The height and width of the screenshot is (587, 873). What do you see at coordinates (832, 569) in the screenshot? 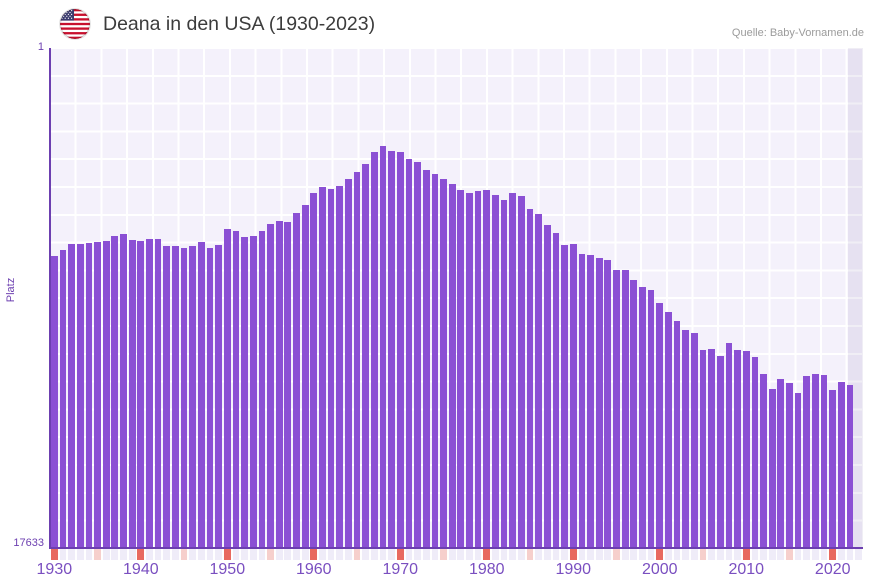
I see `x-axis-tick-label: 2020` at bounding box center [832, 569].